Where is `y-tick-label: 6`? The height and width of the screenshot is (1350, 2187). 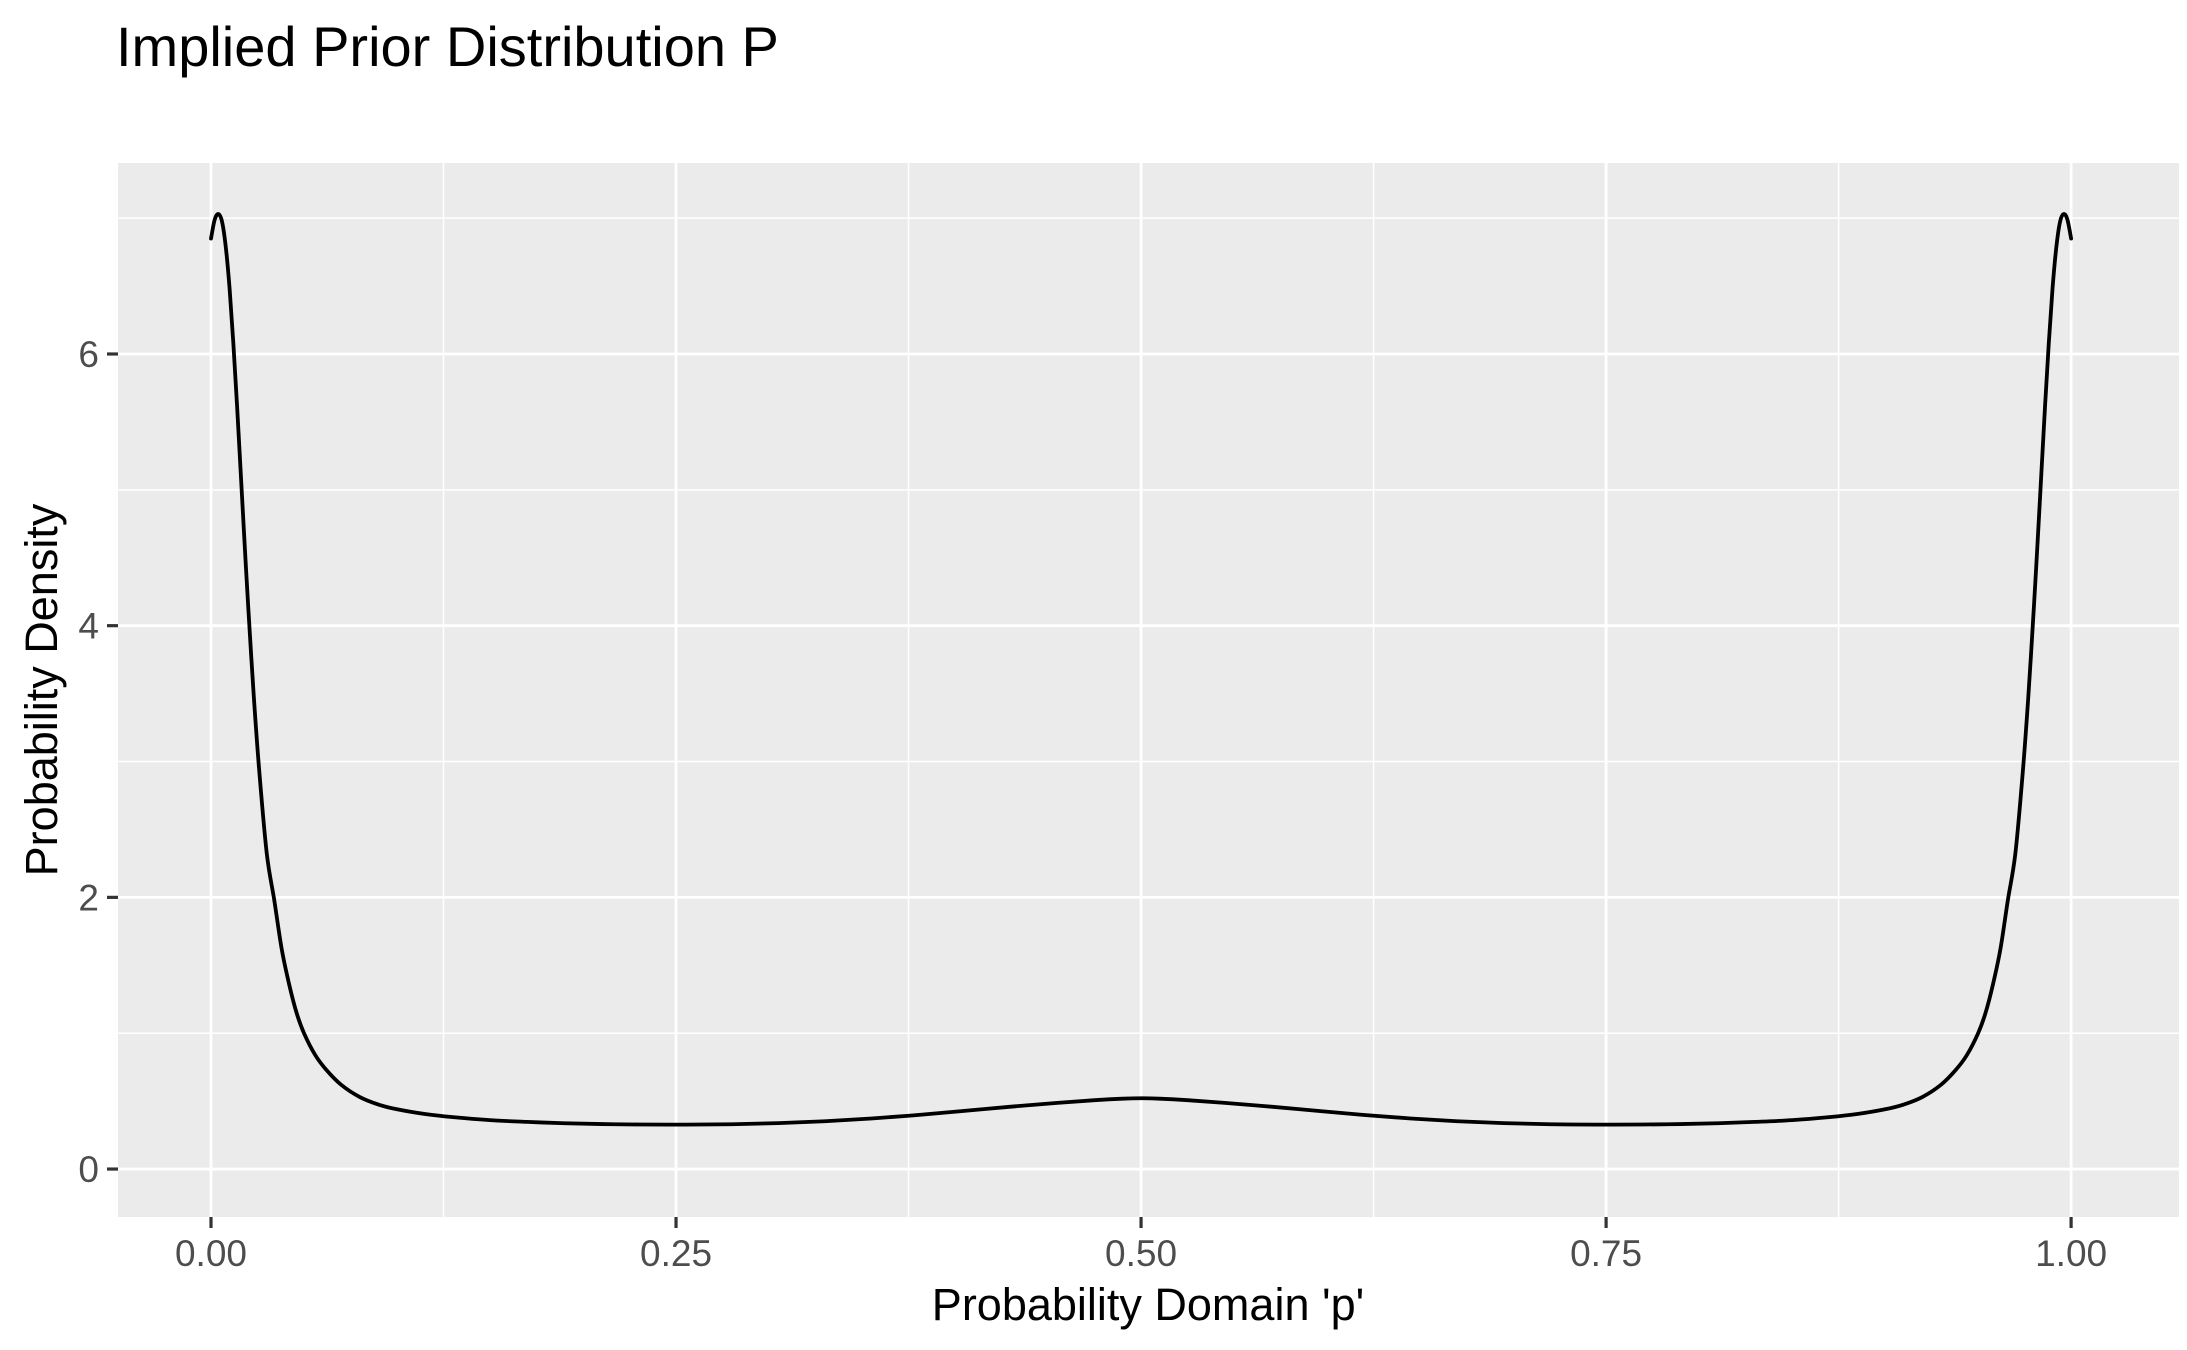
y-tick-label: 6 is located at coordinates (88, 354).